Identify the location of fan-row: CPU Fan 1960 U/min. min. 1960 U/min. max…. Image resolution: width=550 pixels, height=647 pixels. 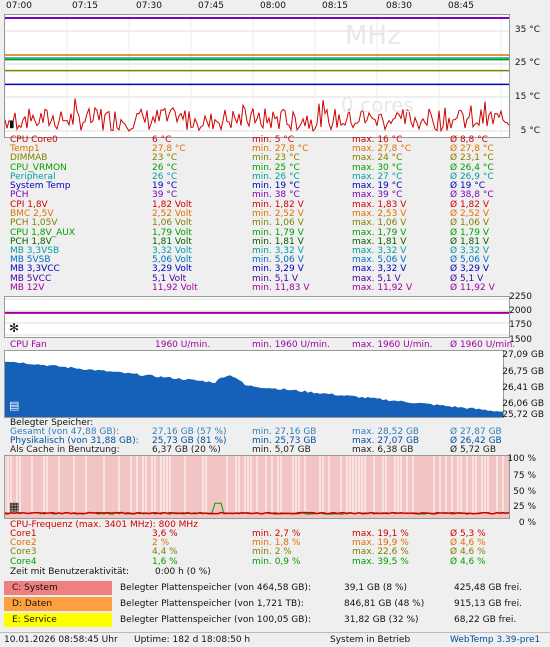
(280, 345).